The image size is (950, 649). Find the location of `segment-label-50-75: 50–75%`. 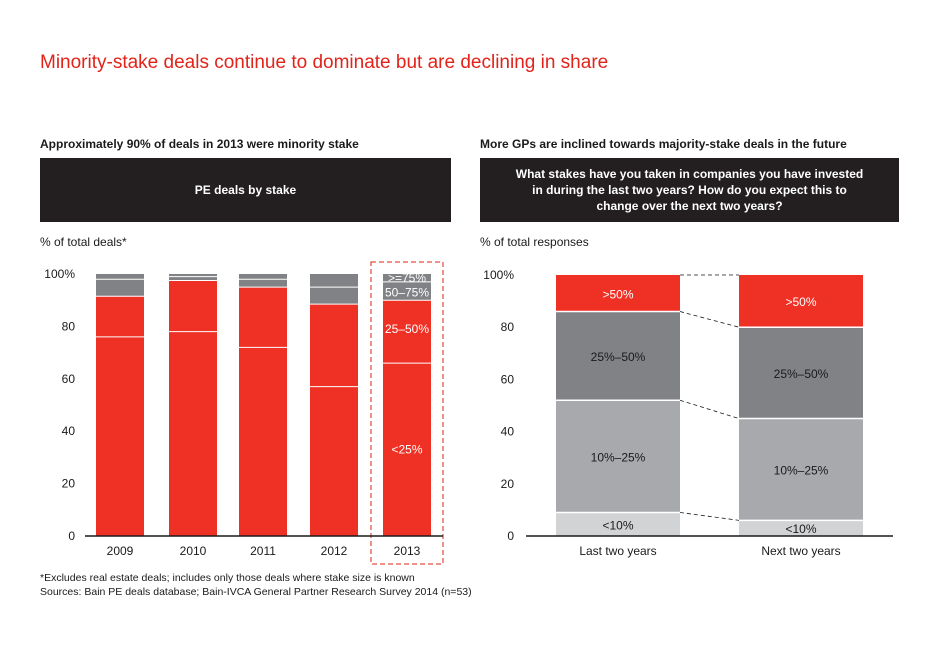

segment-label-50-75: 50–75% is located at coordinates (407, 292).